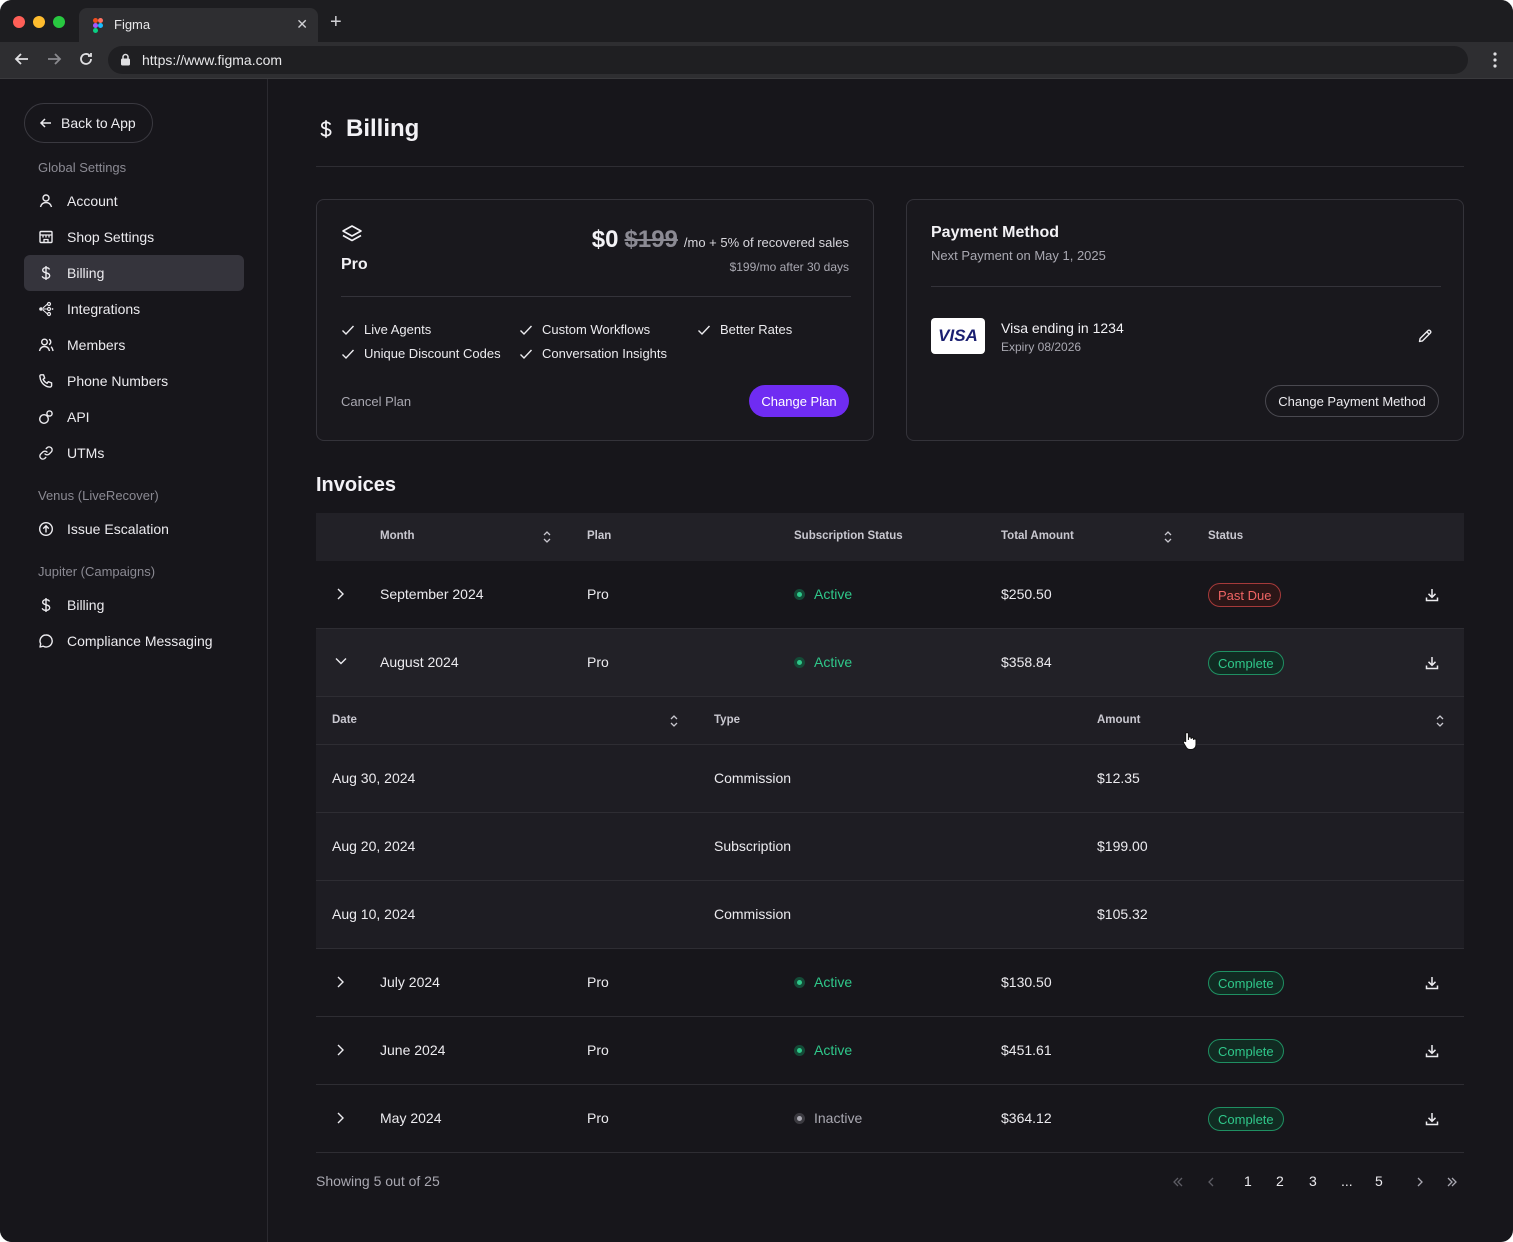 Image resolution: width=1513 pixels, height=1242 pixels. I want to click on url-text: https://www.figma.com, so click(212, 60).